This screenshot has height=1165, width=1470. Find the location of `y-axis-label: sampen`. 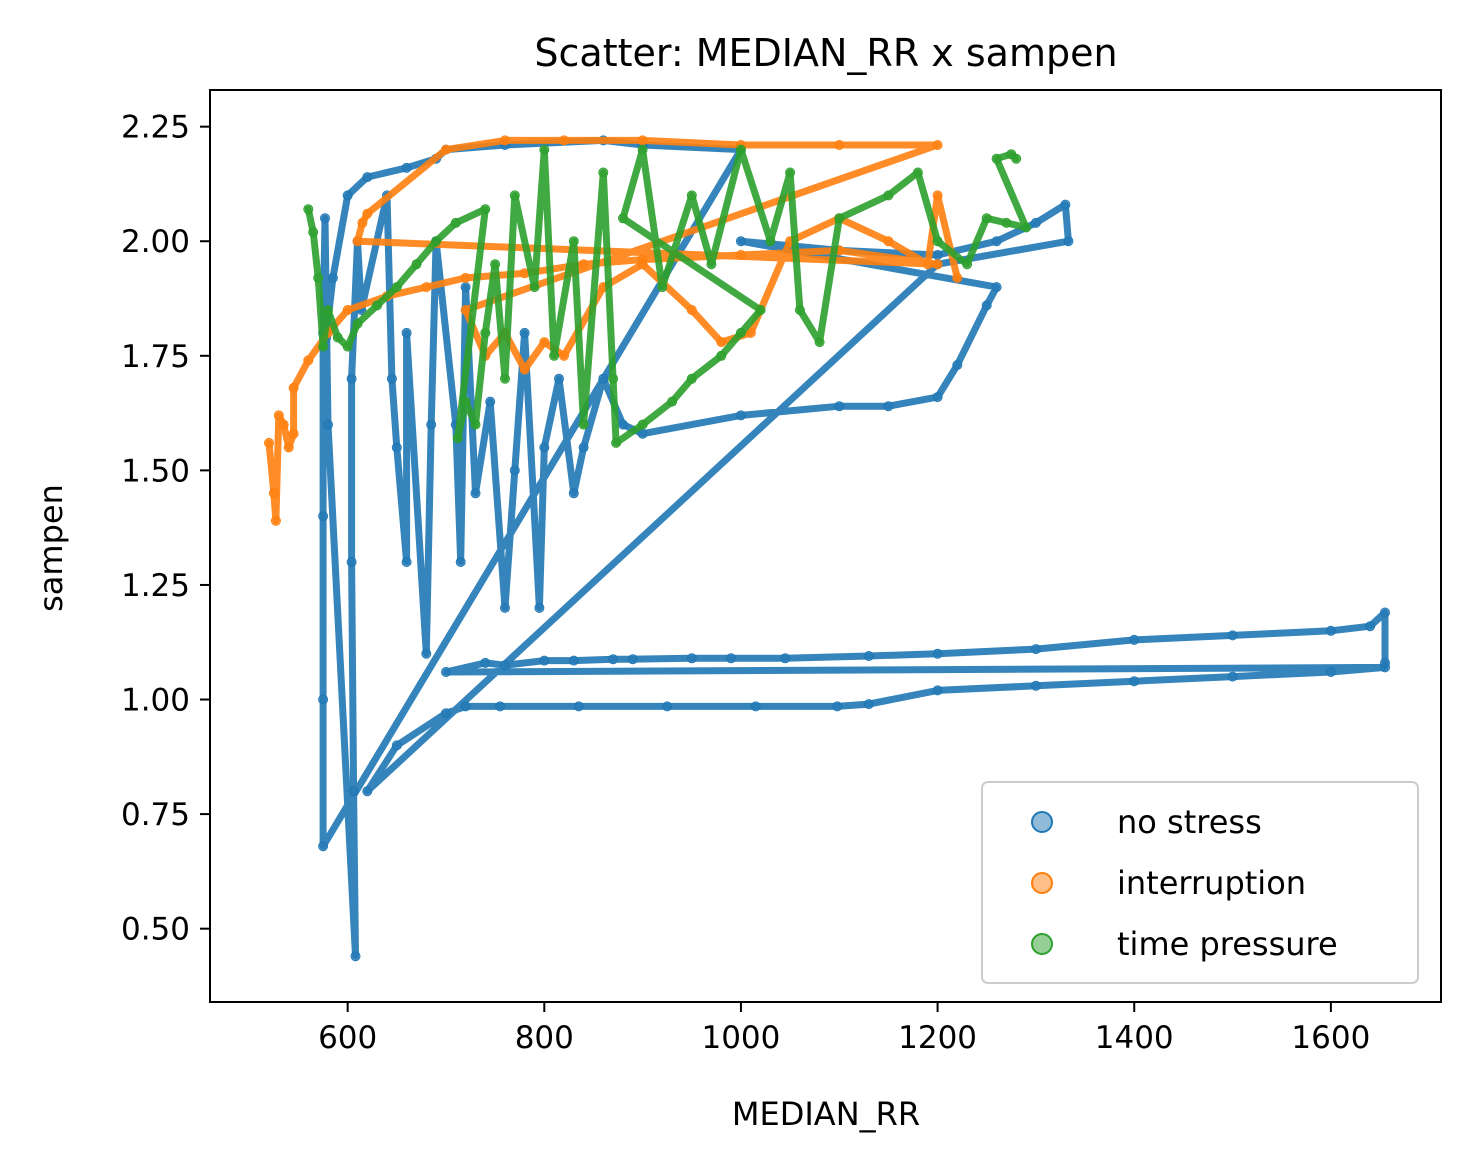

y-axis-label: sampen is located at coordinates (51, 548).